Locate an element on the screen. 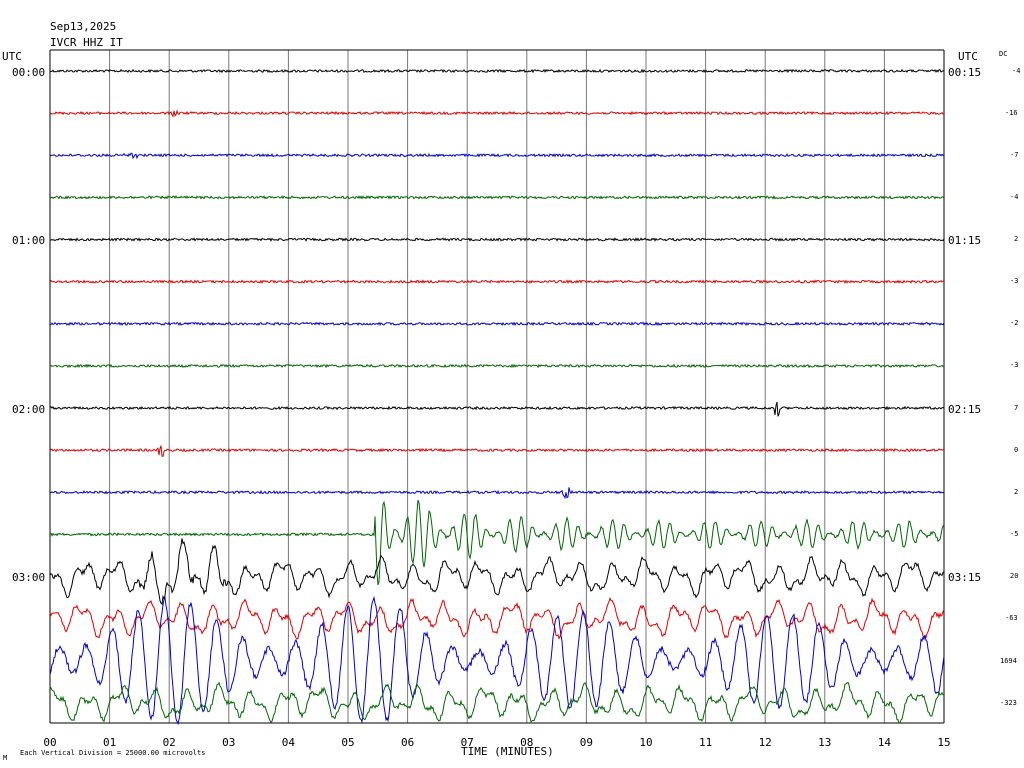  x-tick-label: 01 is located at coordinates (109, 742).